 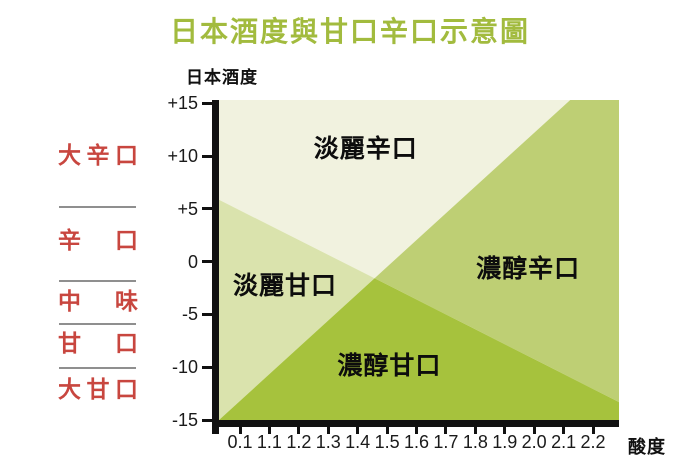 I want to click on x-axis-line, so click(x=415, y=423).